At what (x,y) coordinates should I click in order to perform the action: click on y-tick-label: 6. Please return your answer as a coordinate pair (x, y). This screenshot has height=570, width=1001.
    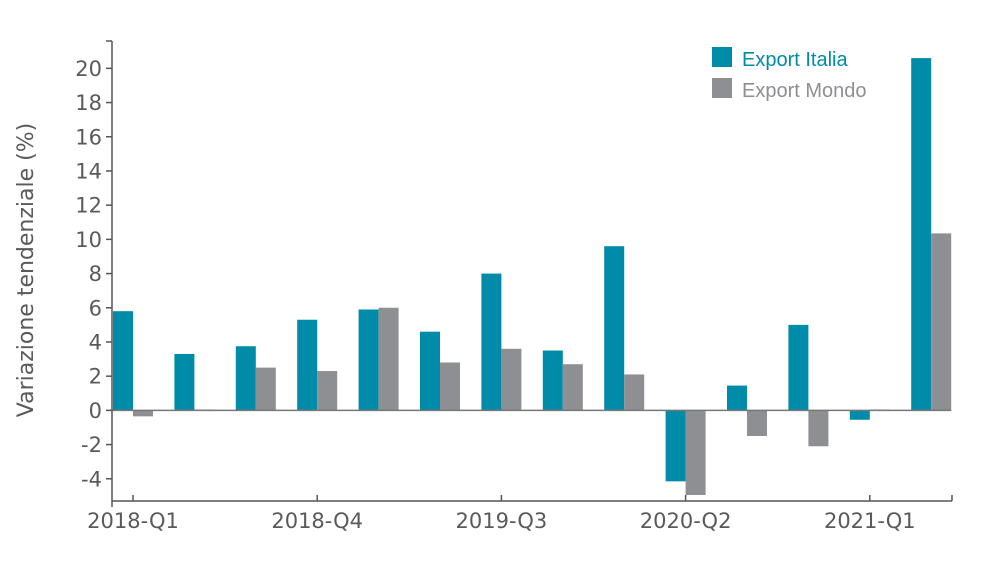
    Looking at the image, I should click on (95, 308).